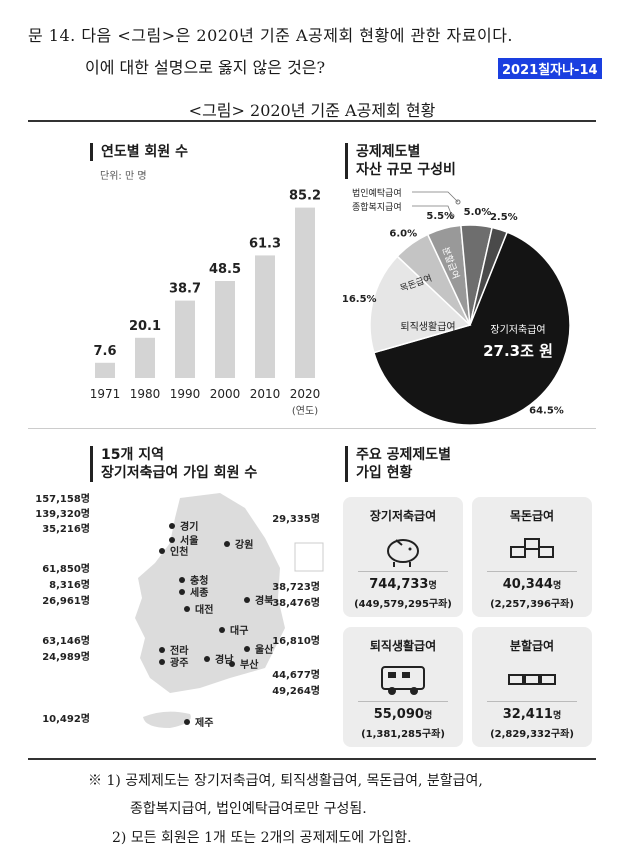  What do you see at coordinates (66, 718) in the screenshot?
I see `map-value-label: 10,492명` at bounding box center [66, 718].